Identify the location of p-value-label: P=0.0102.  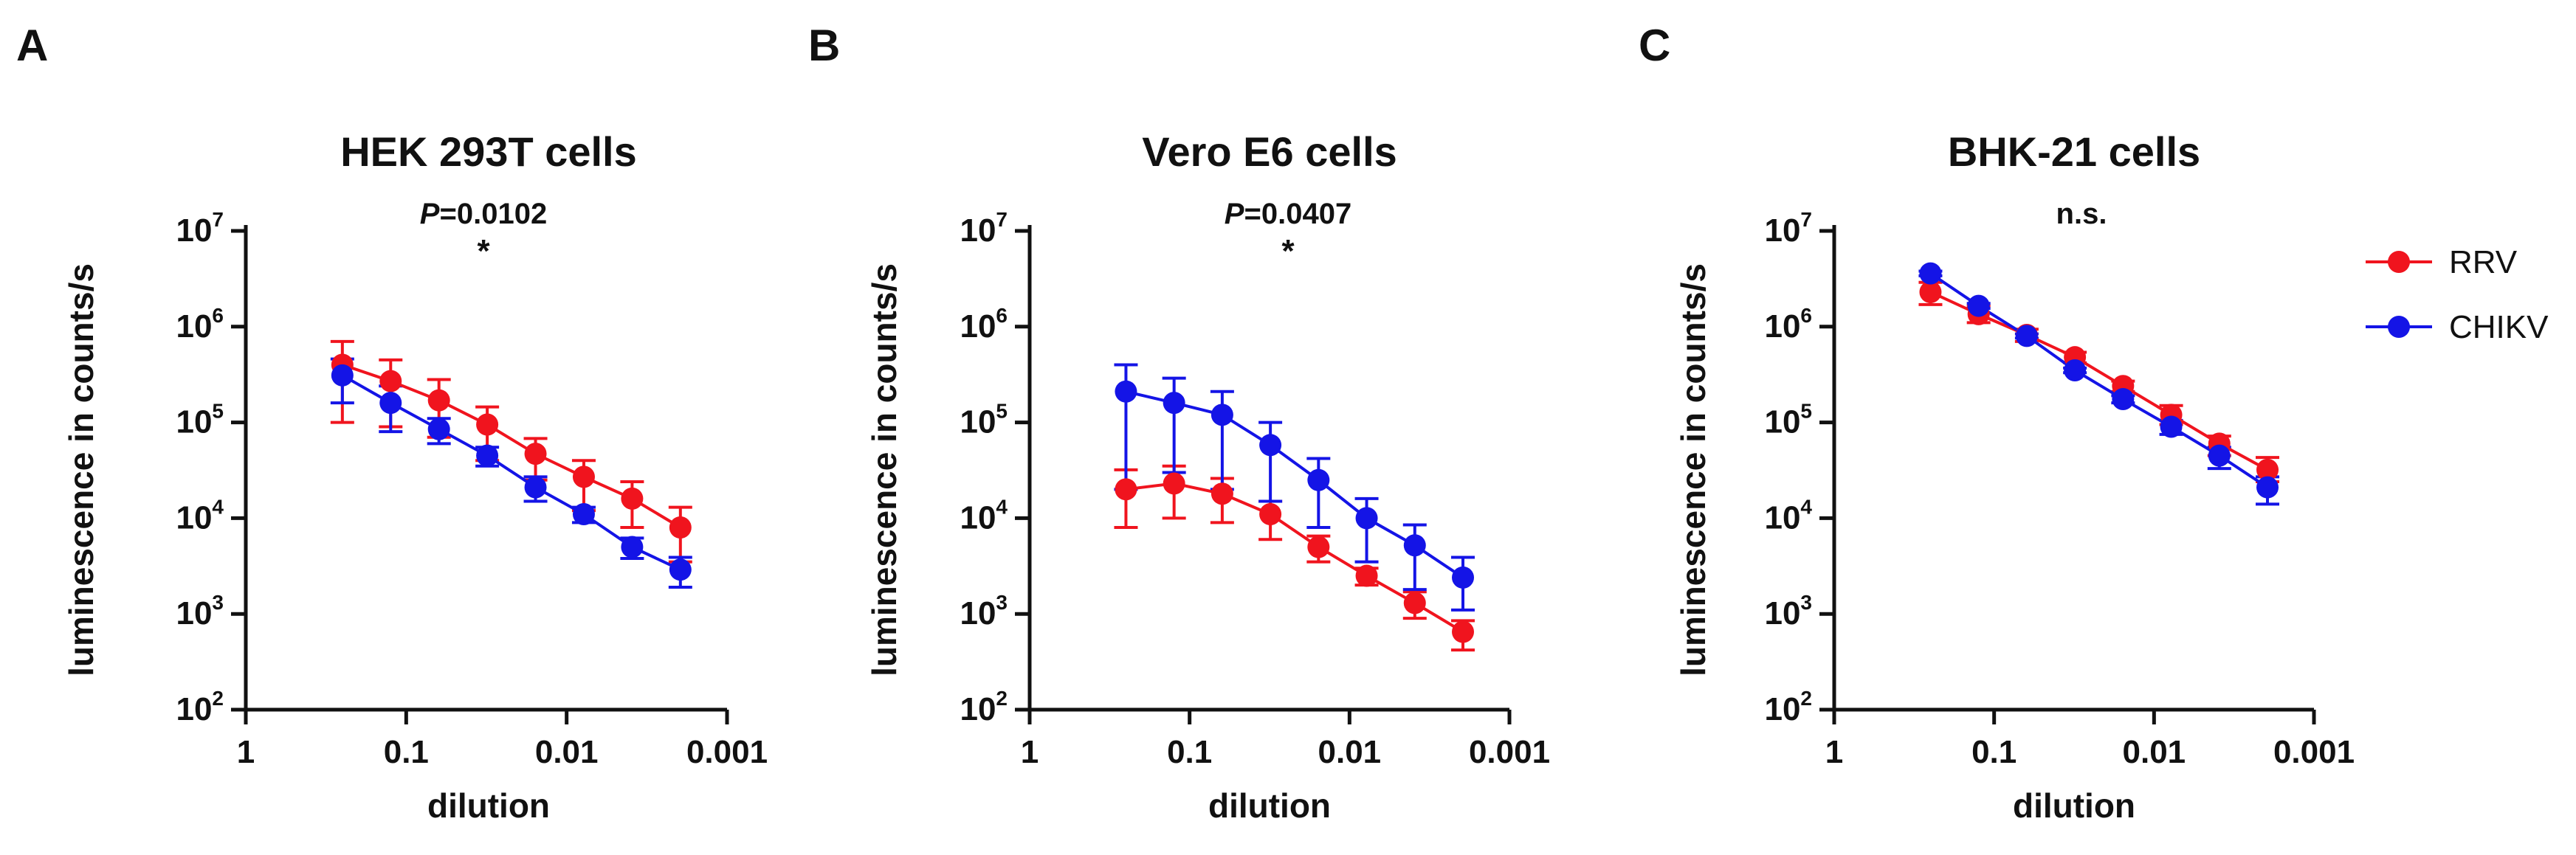
(484, 214).